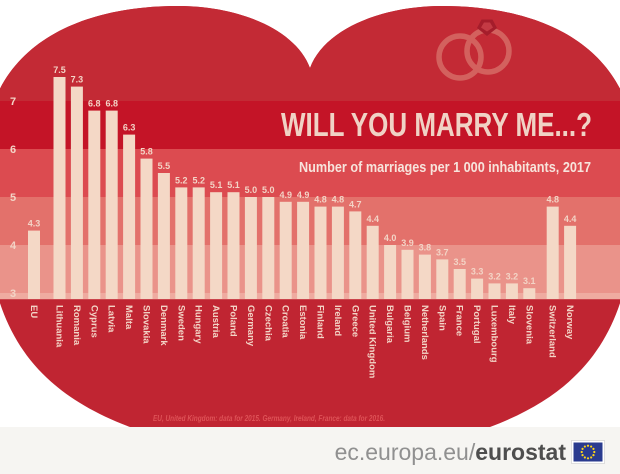 Image resolution: width=620 pixels, height=474 pixels. What do you see at coordinates (552, 252) in the screenshot?
I see `bar-switzerland` at bounding box center [552, 252].